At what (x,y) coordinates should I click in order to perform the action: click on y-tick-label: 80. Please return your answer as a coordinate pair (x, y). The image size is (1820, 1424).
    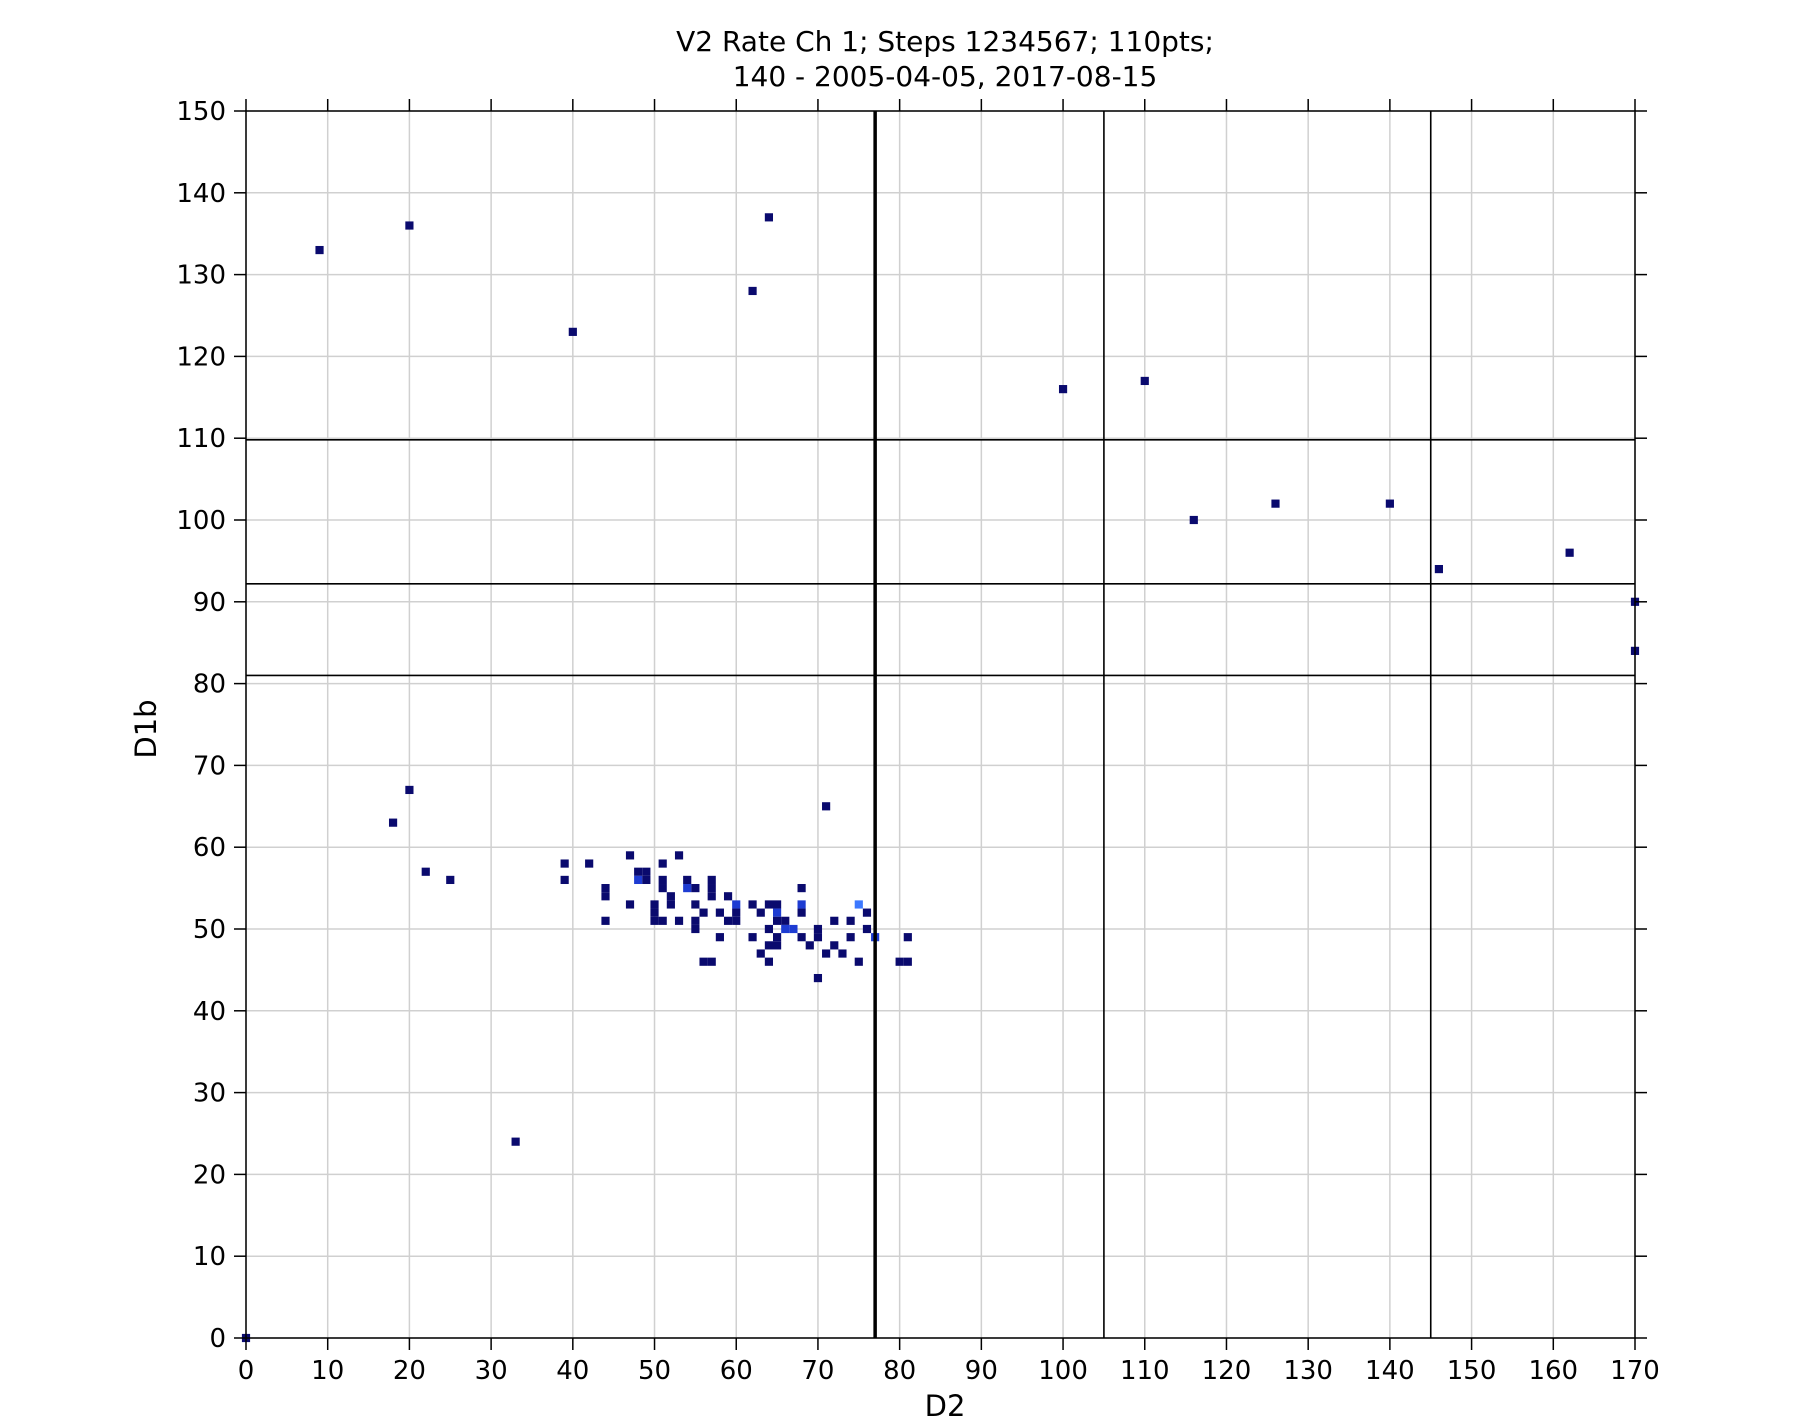
    Looking at the image, I should click on (209, 685).